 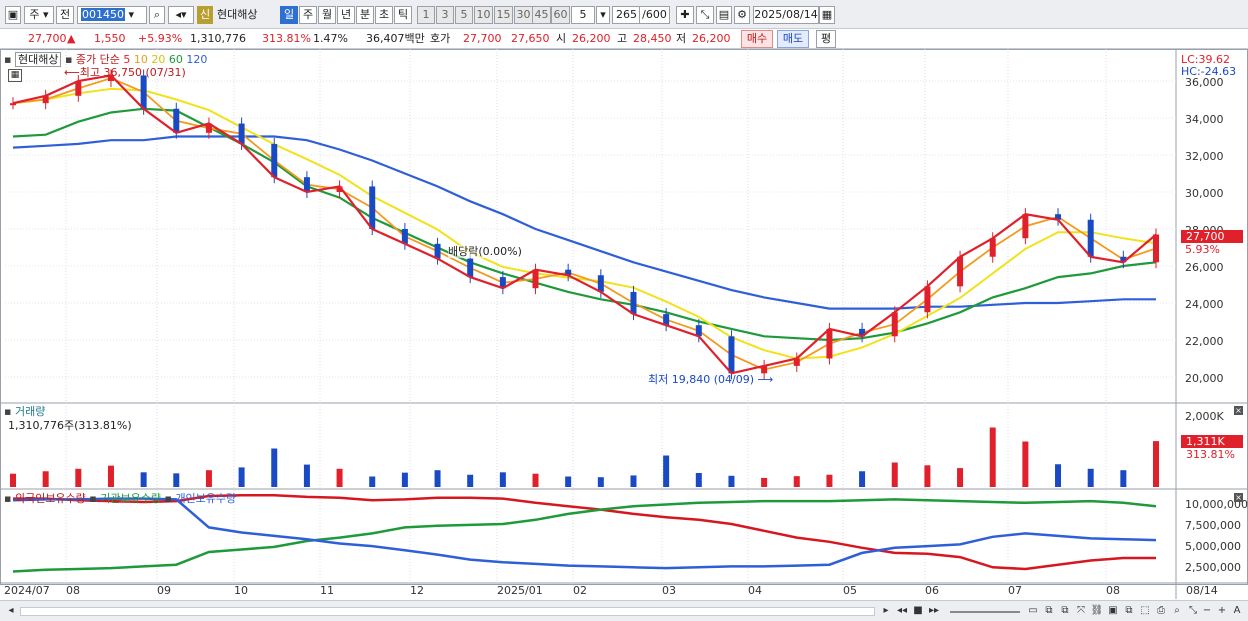 I want to click on layers-icon: ⧉, so click(x=1129, y=610).